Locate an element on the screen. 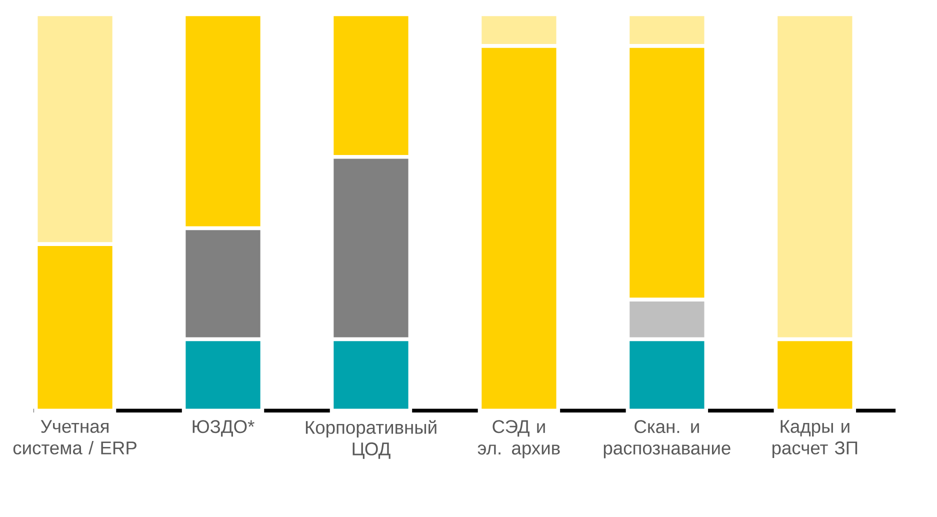 The width and height of the screenshot is (937, 517). x-tick-label: ЮЗДО* is located at coordinates (223, 428).